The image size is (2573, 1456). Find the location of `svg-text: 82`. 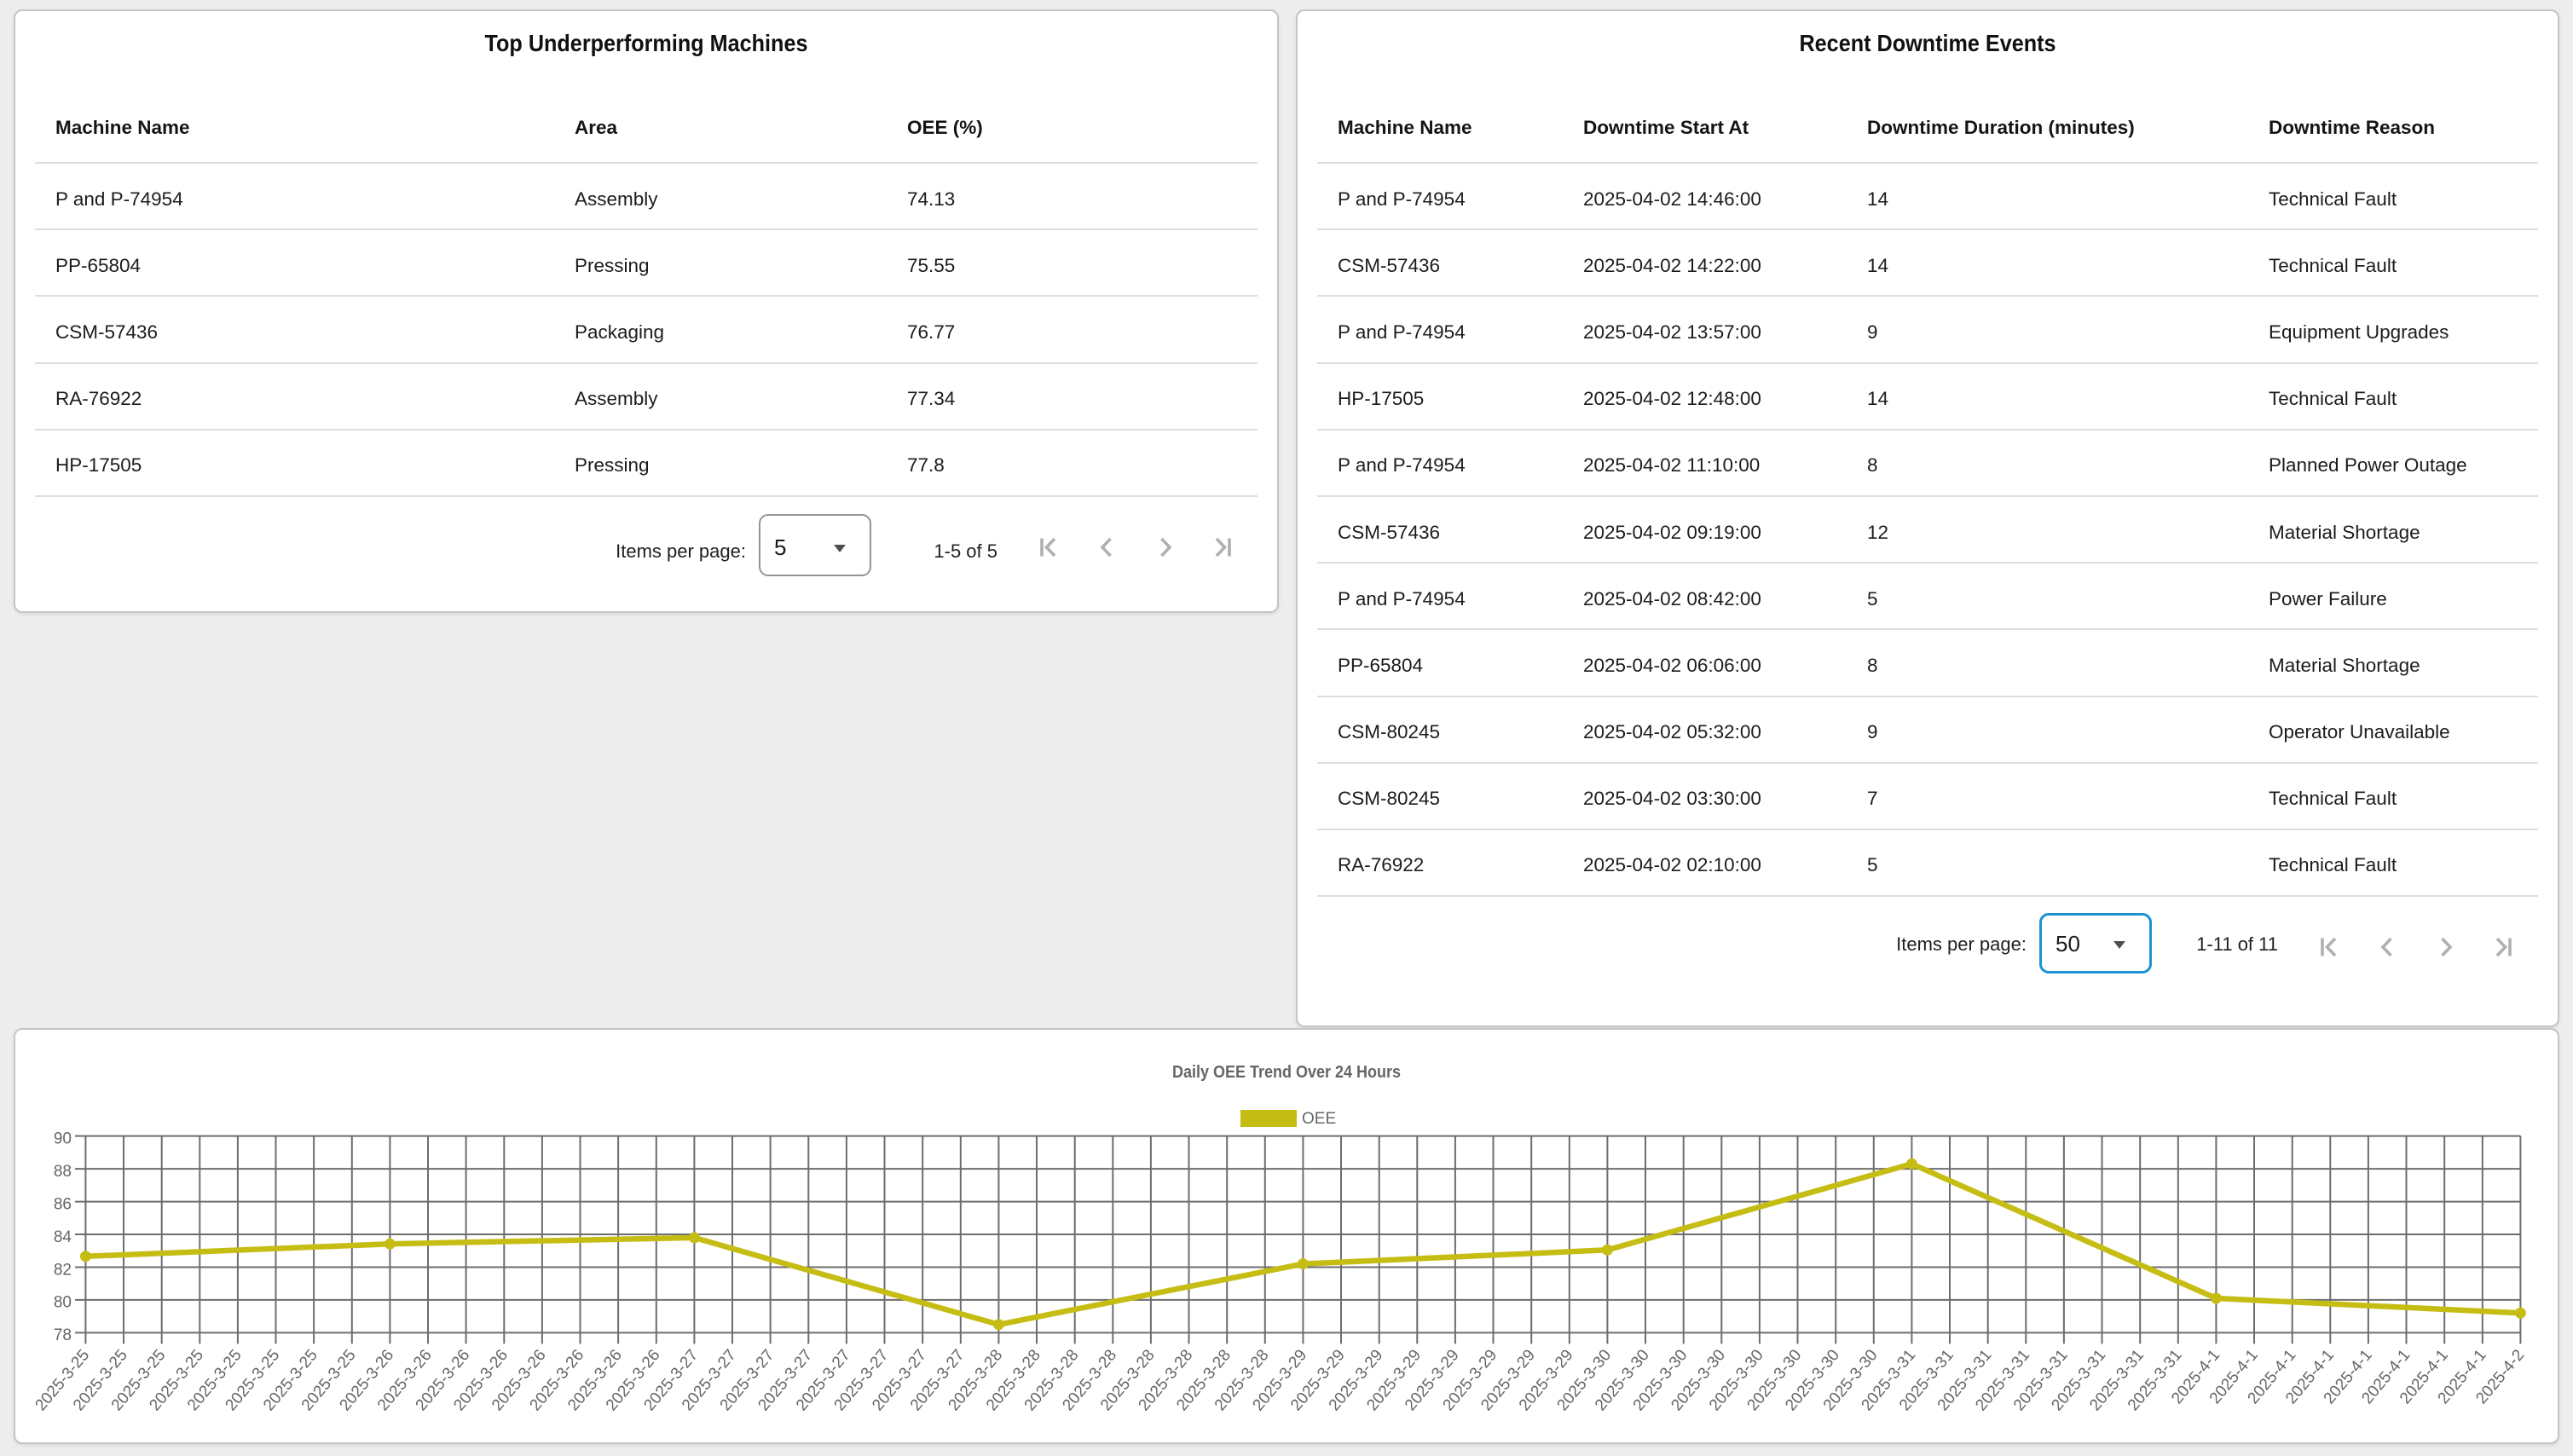

svg-text: 82 is located at coordinates (63, 1270).